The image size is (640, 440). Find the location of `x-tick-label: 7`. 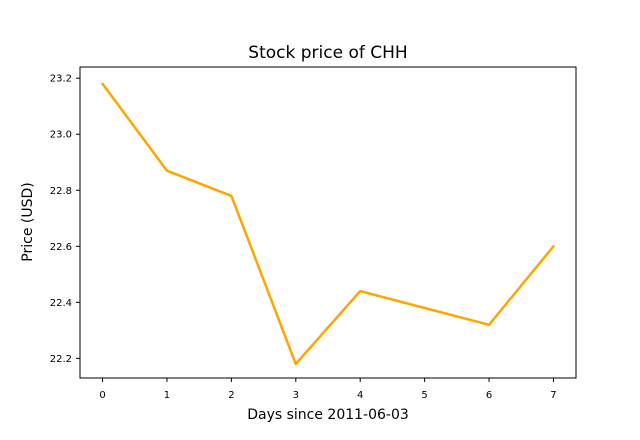

x-tick-label: 7 is located at coordinates (553, 395).